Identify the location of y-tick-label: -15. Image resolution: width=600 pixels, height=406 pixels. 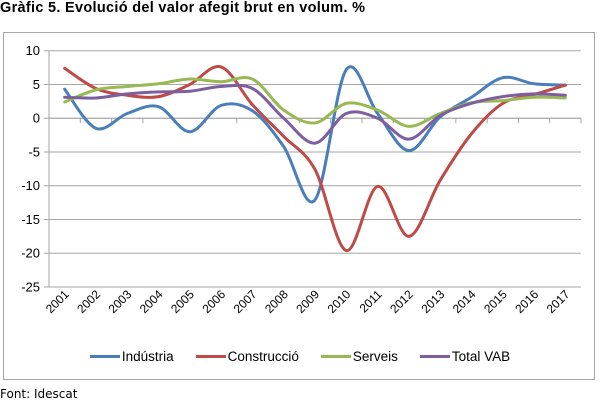
(30, 219).